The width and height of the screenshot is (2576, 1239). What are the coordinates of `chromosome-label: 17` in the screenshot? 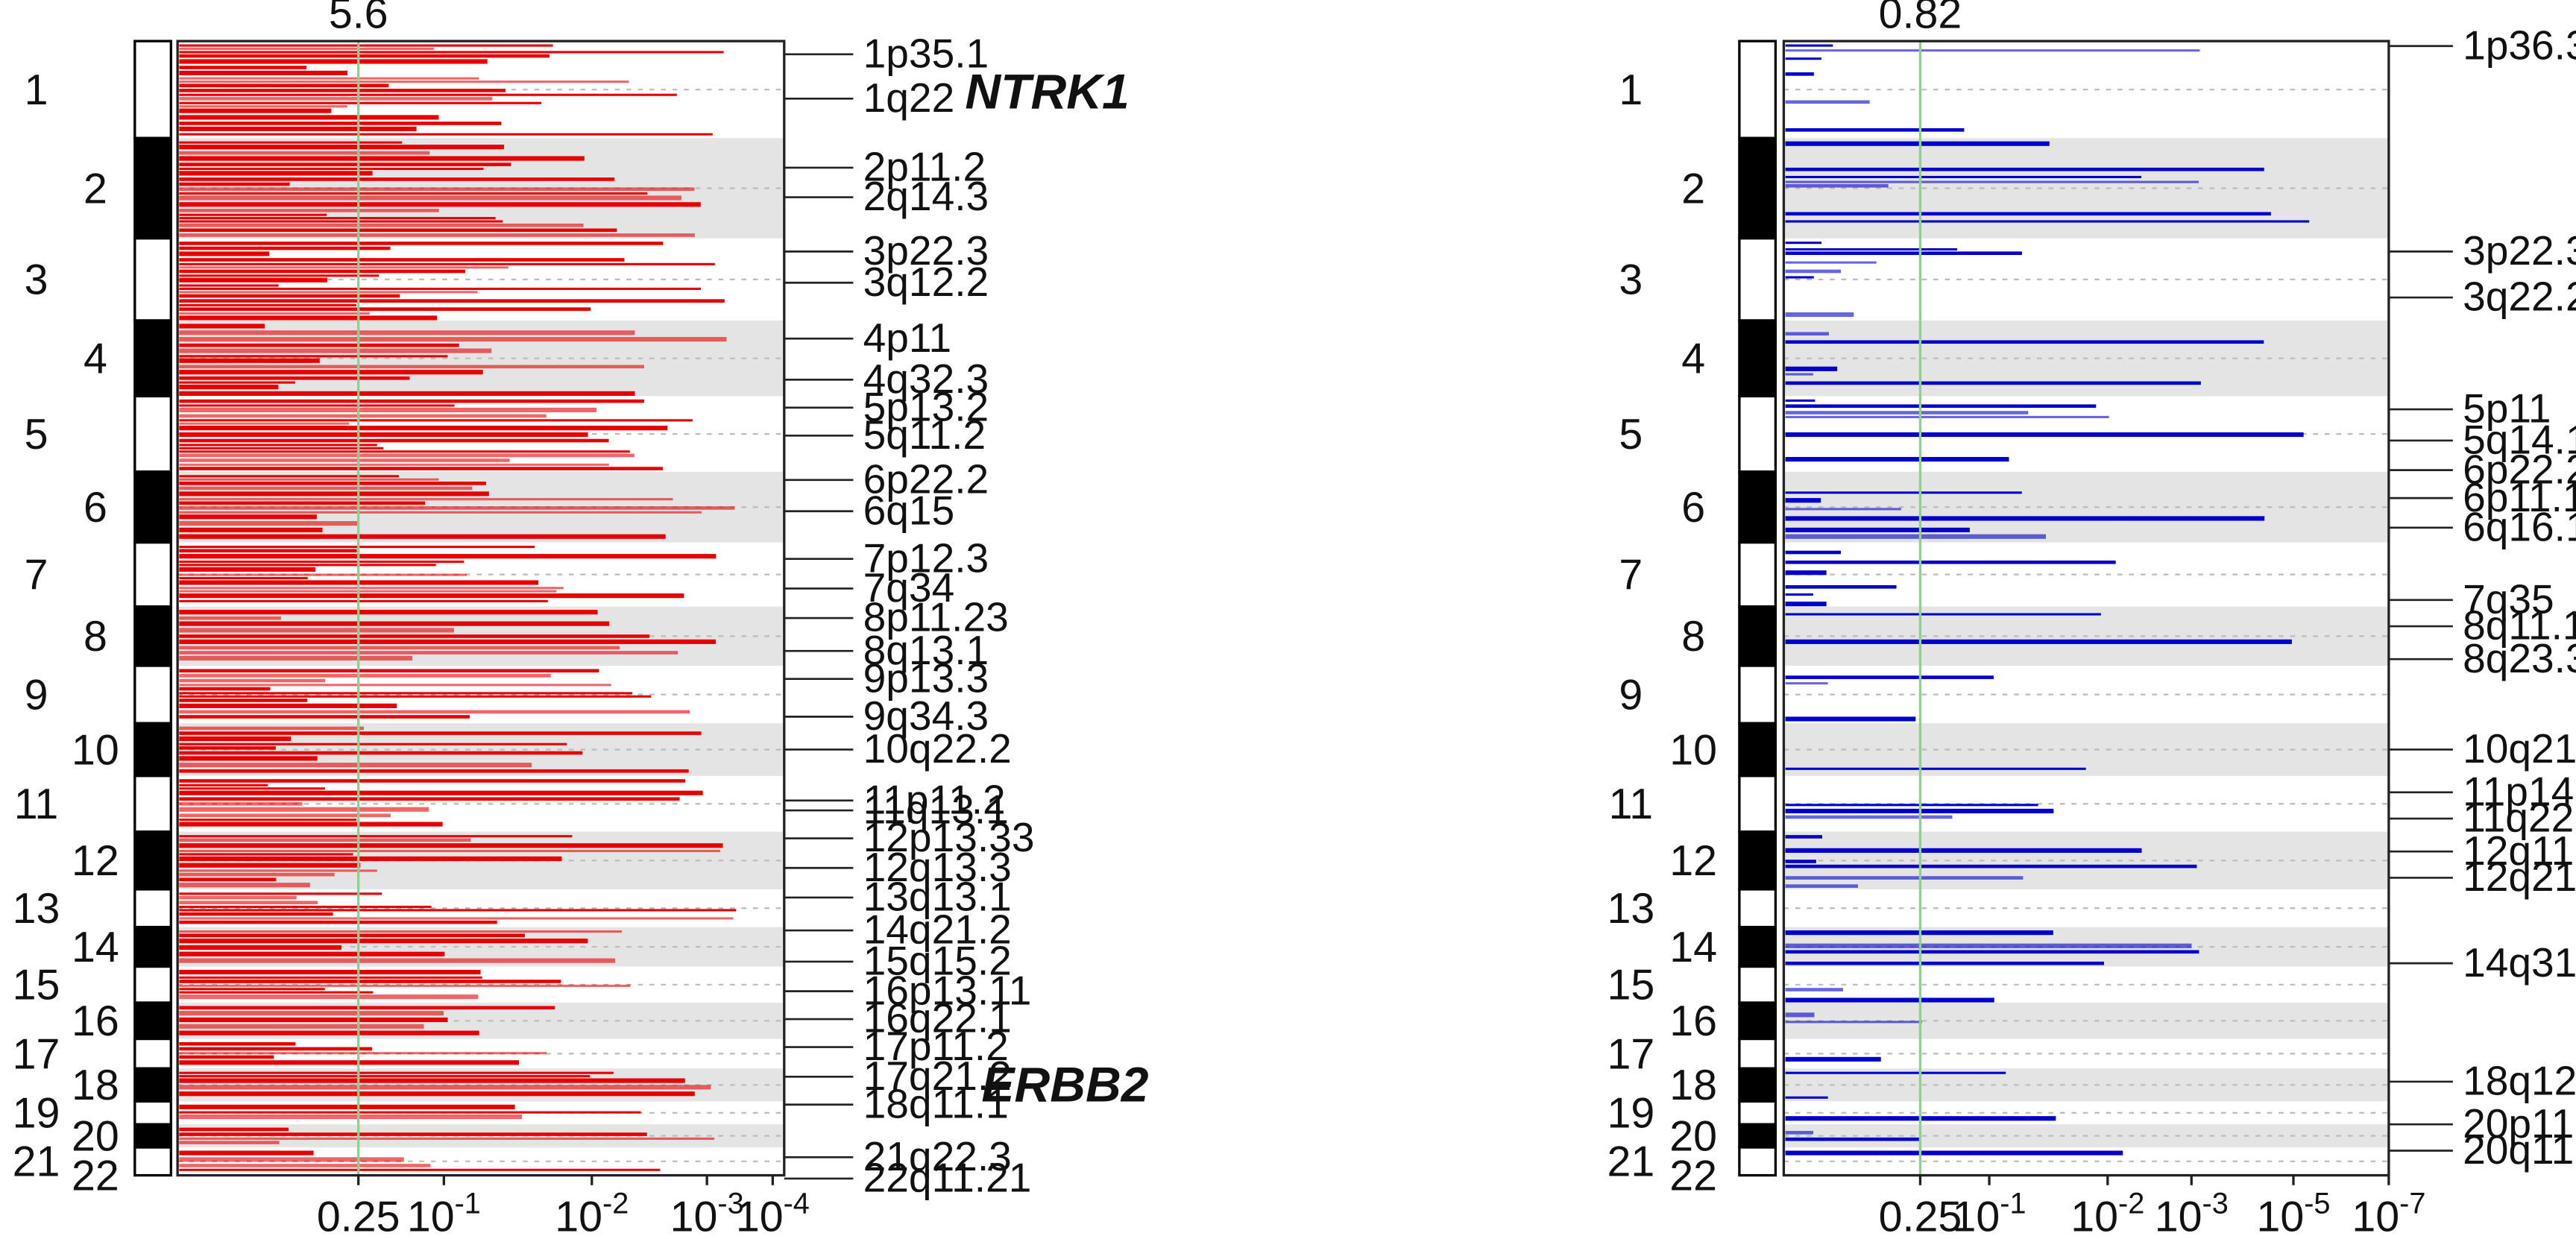 It's located at (1631, 1054).